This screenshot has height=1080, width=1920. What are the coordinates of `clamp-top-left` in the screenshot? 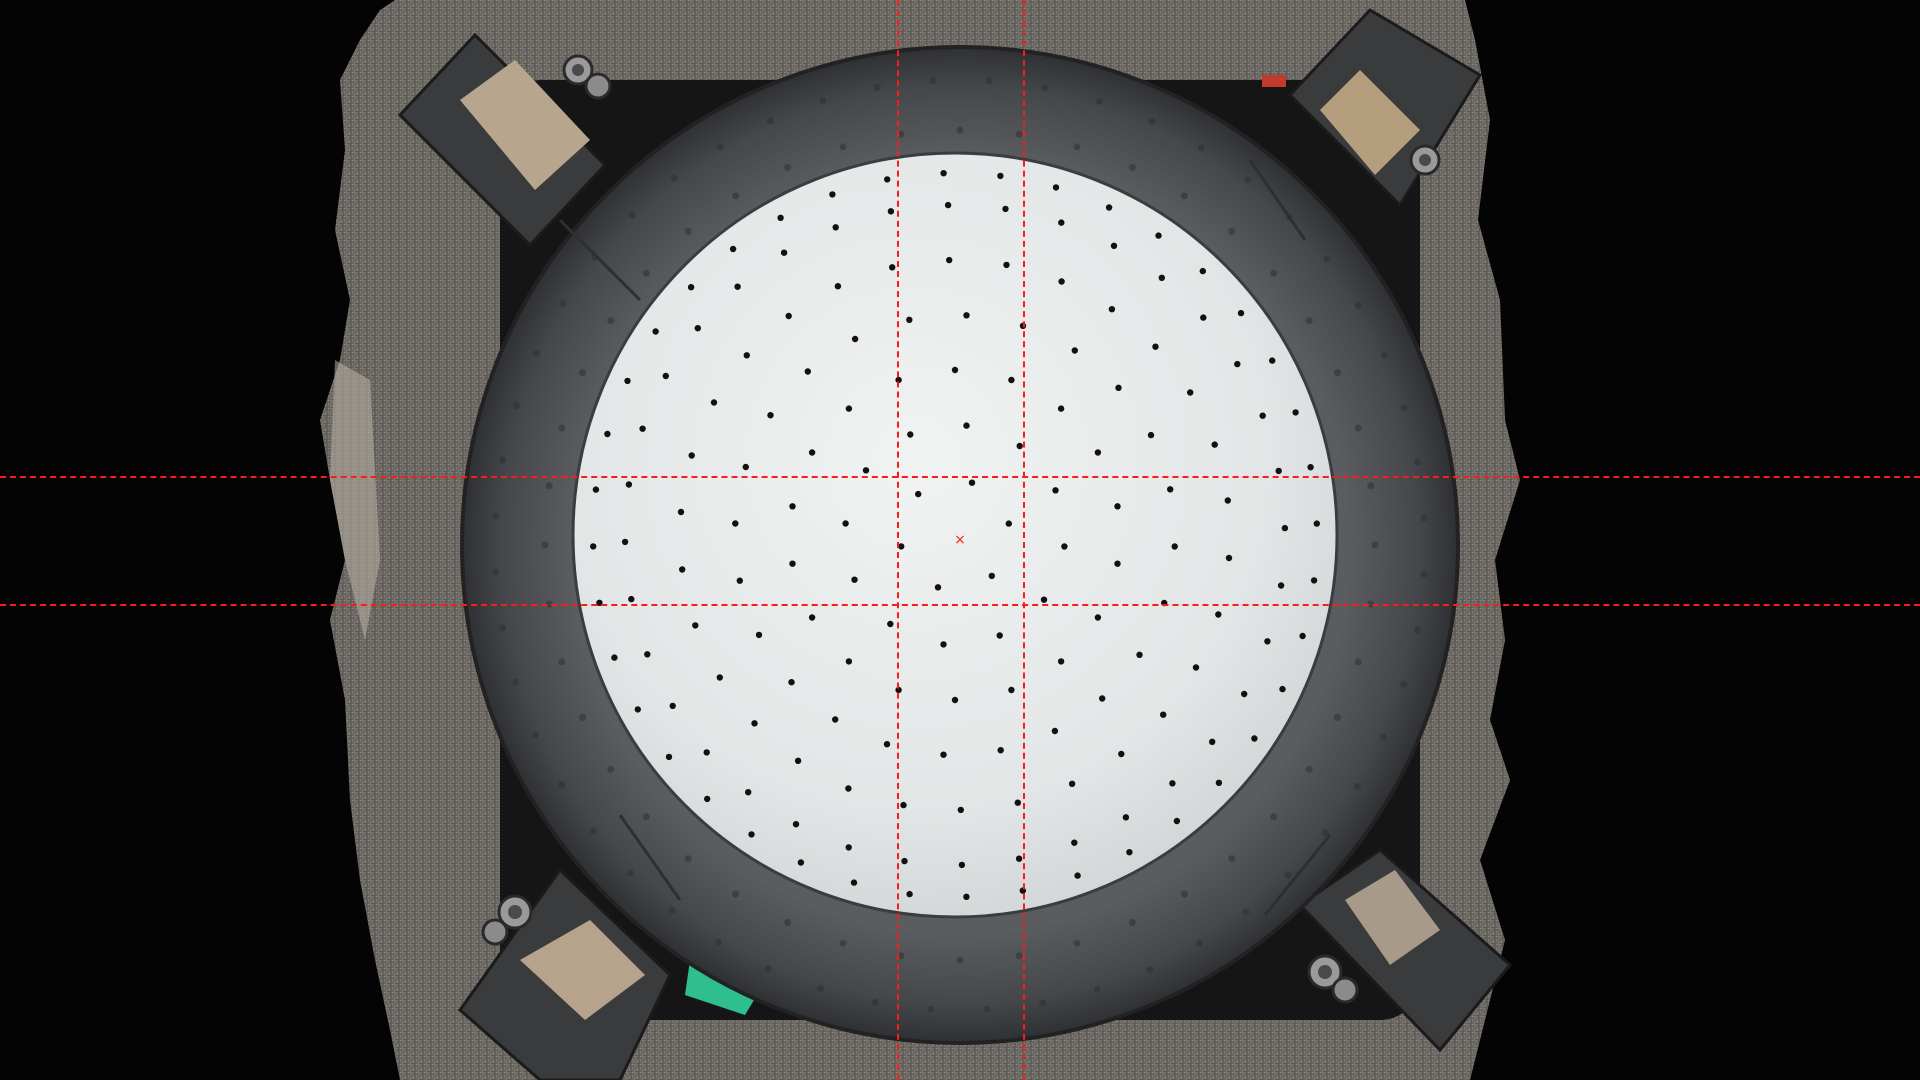 It's located at (504, 140).